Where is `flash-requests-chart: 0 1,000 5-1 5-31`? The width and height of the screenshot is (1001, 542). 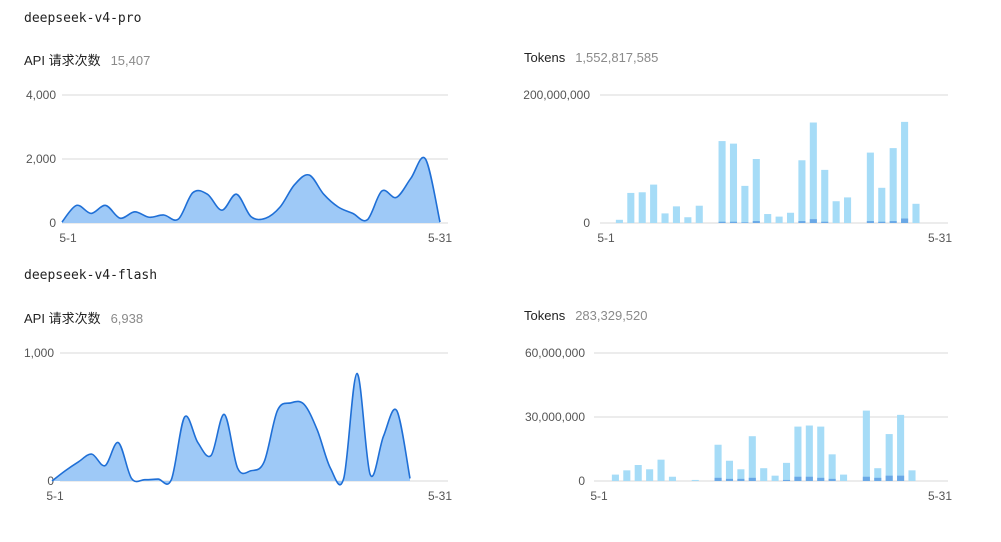 flash-requests-chart: 0 1,000 5-1 5-31 is located at coordinates (235, 425).